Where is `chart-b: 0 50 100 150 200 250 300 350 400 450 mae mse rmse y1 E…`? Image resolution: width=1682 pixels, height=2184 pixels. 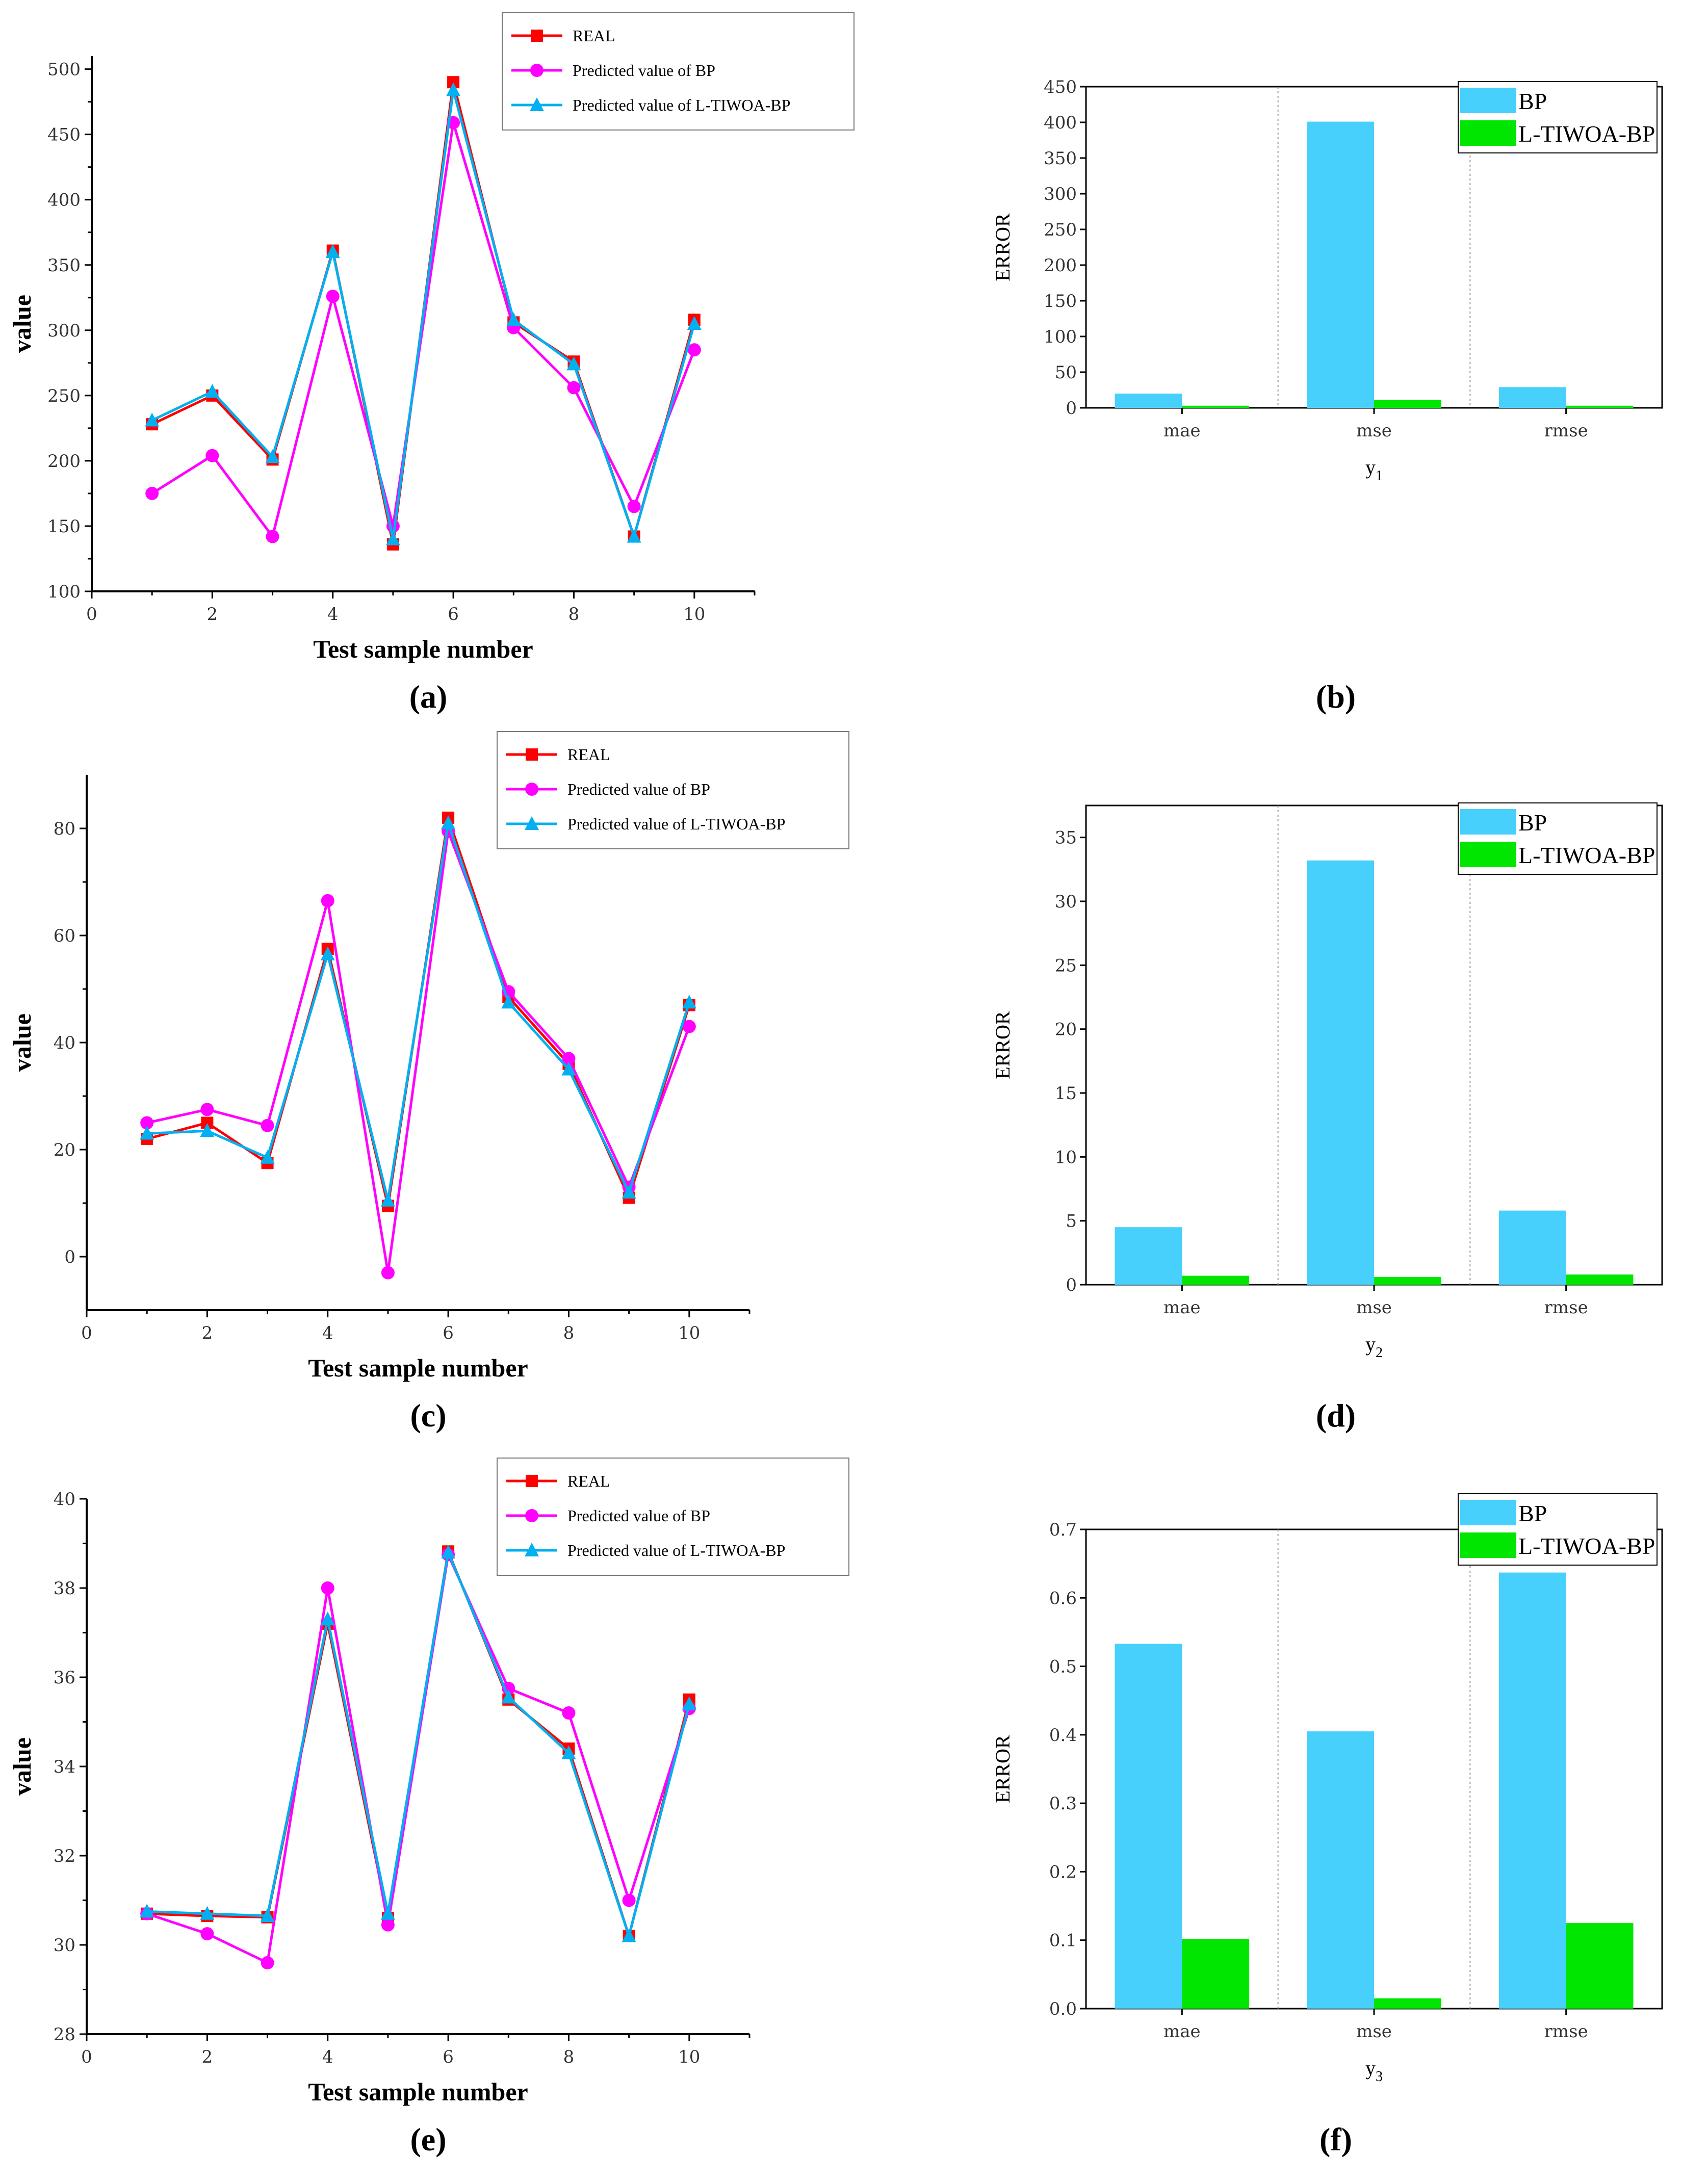 chart-b: 0 50 100 150 200 250 300 350 400 450 mae mse rmse y1 E… is located at coordinates (1327, 280).